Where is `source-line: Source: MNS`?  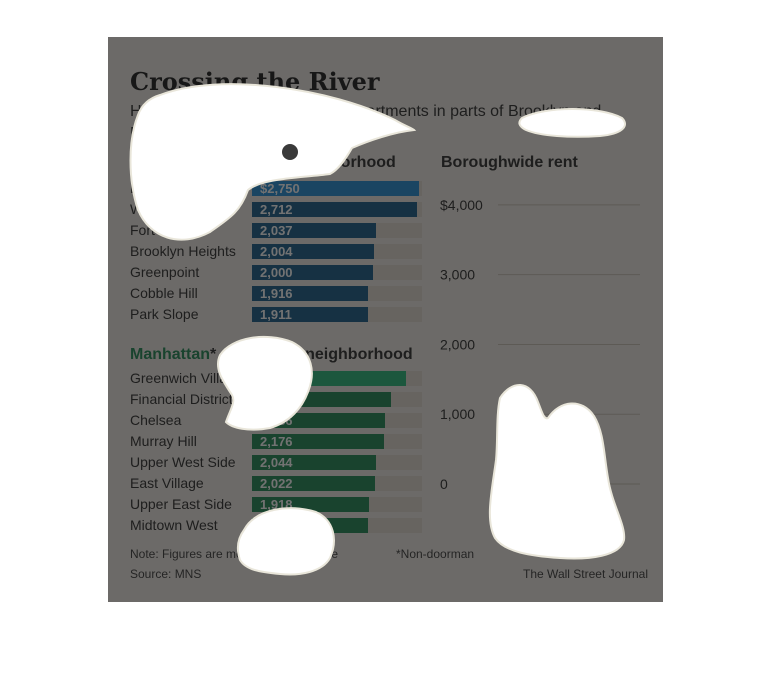 source-line: Source: MNS is located at coordinates (166, 574).